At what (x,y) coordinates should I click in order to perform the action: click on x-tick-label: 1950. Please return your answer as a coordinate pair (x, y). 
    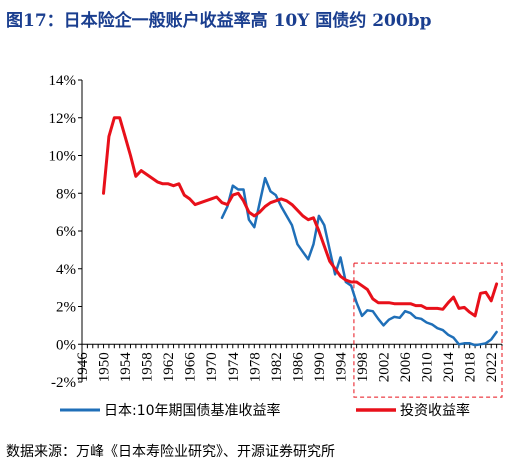
    Looking at the image, I should click on (105, 367).